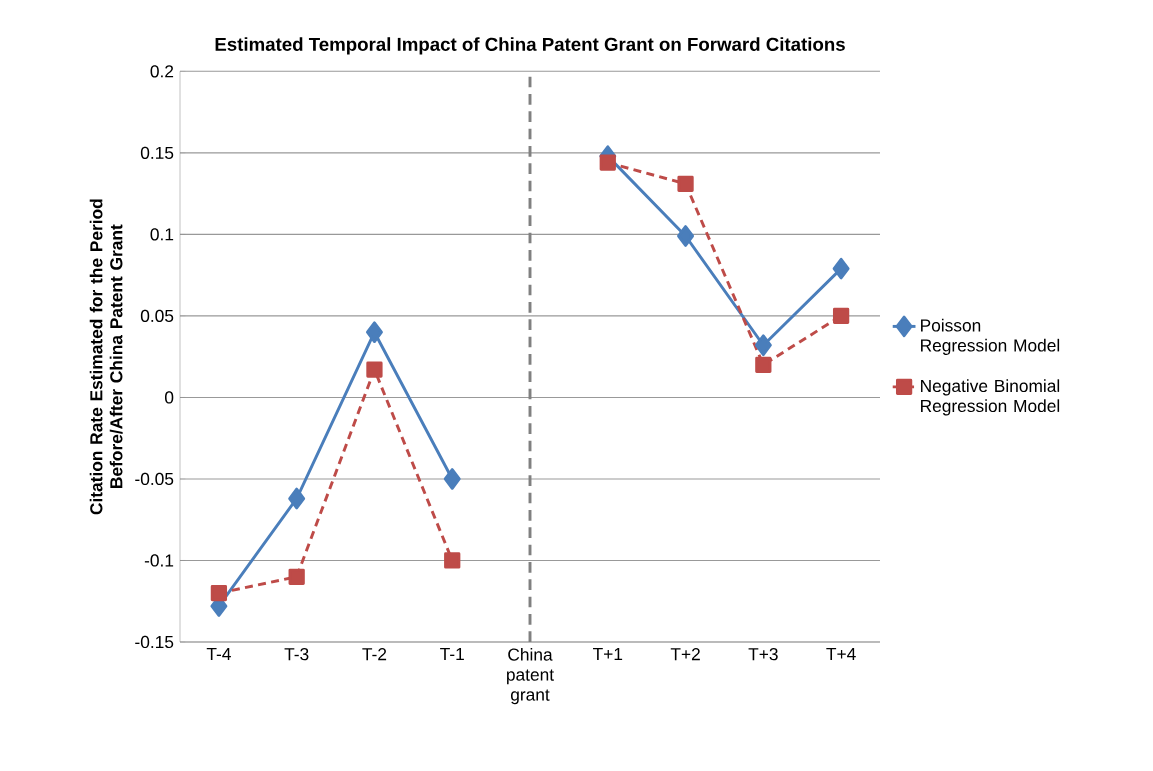  I want to click on legend-label: Poisson Regression Model, so click(990, 336).